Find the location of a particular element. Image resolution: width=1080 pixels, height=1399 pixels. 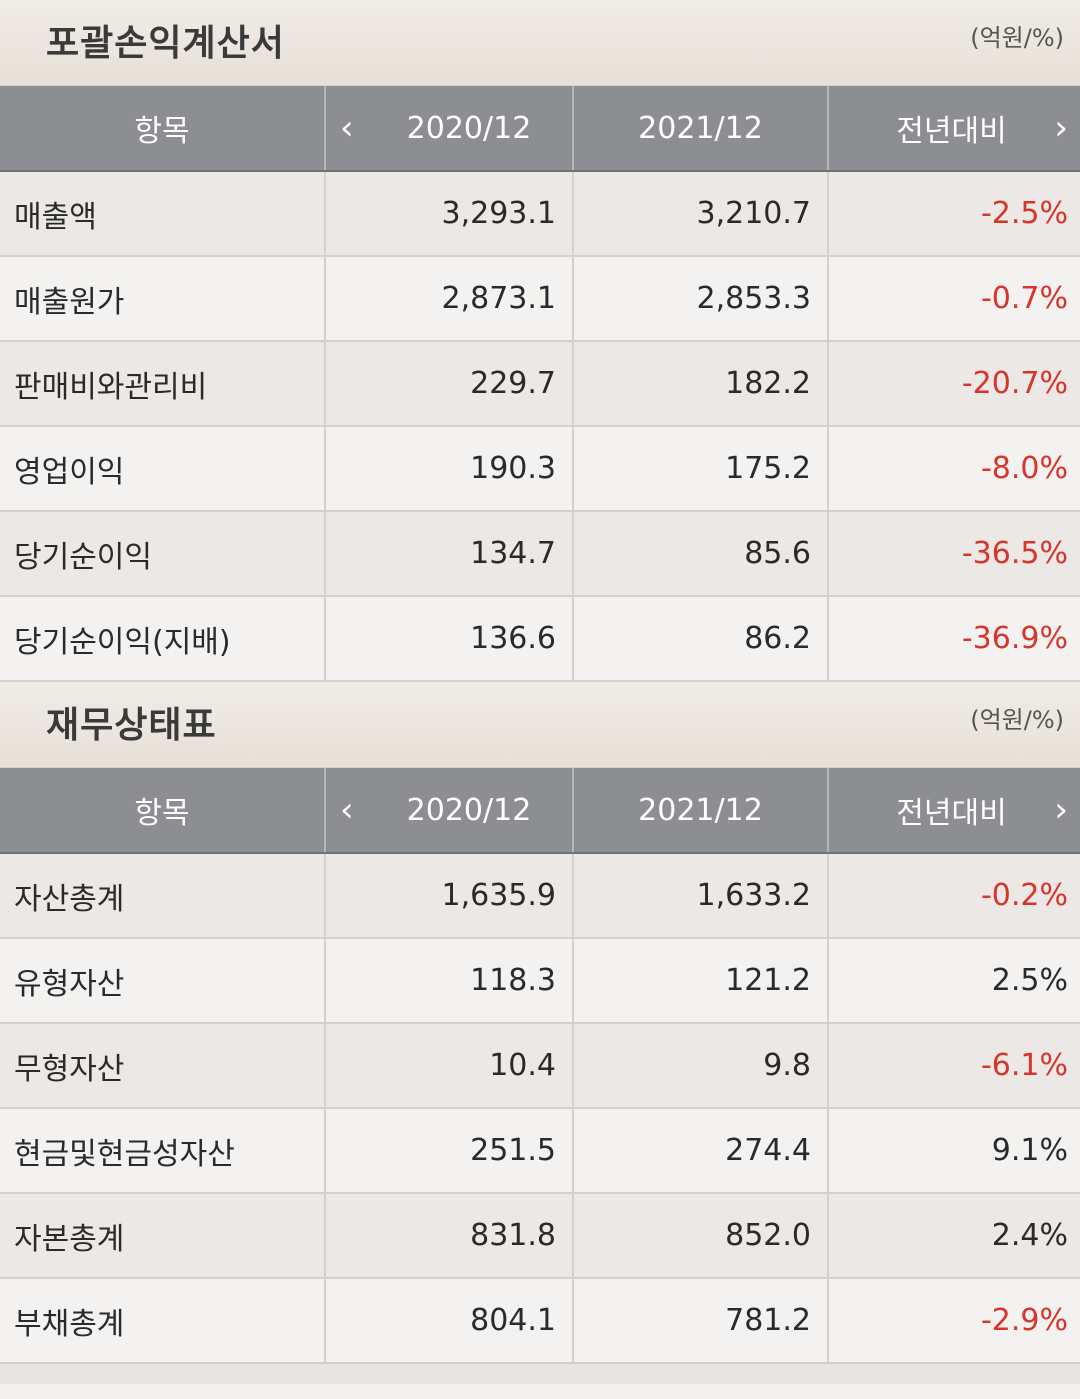

yoy-change: -8.0% is located at coordinates (954, 469).